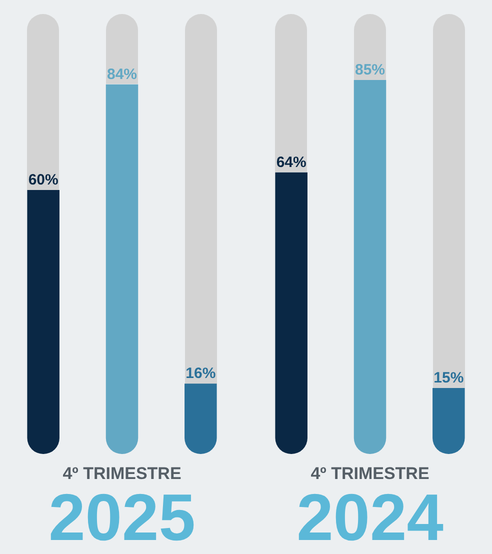 This screenshot has width=492, height=554. Describe the element at coordinates (370, 70) in the screenshot. I see `data-label: 85%` at that location.